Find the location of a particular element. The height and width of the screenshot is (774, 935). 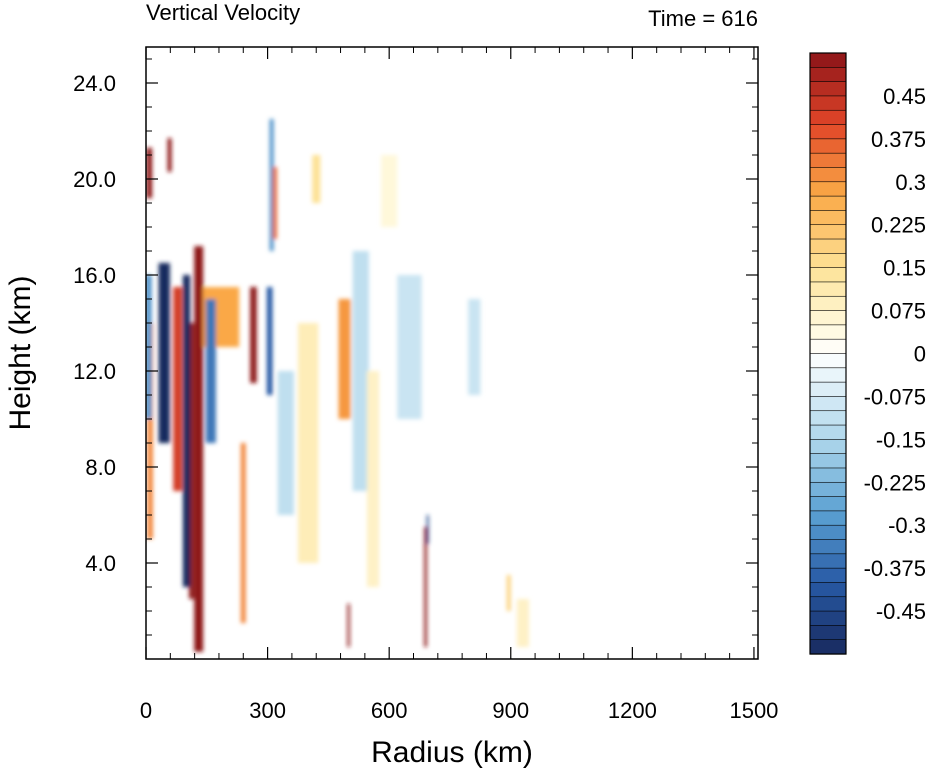

colorbar-label: -0.075 is located at coordinates (895, 396).